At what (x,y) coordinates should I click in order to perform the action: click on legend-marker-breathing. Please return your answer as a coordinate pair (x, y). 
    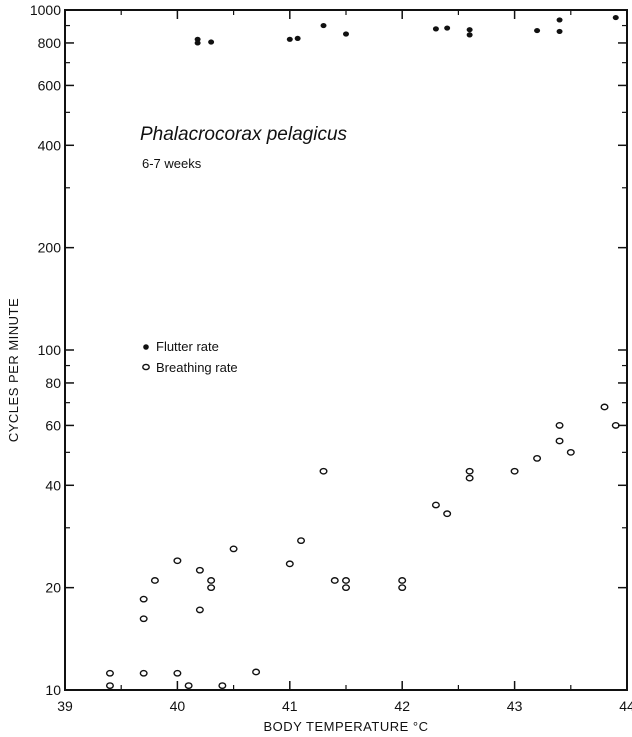
    Looking at the image, I should click on (146, 367).